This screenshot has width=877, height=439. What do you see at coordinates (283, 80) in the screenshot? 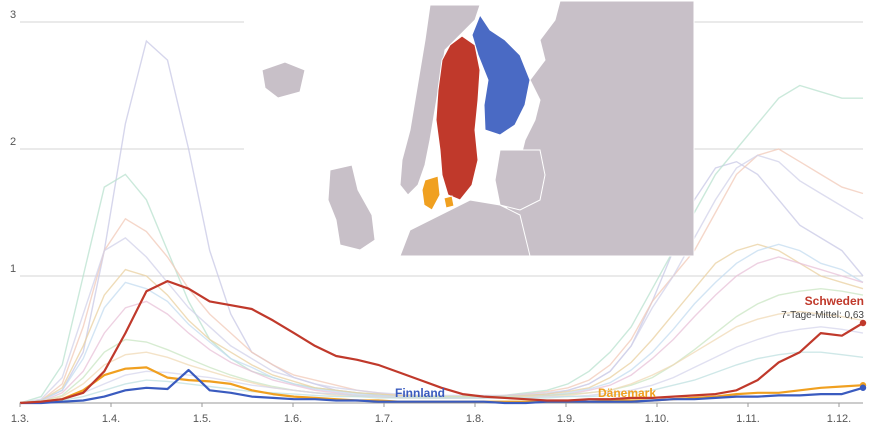
I see `map-land-iceland` at bounding box center [283, 80].